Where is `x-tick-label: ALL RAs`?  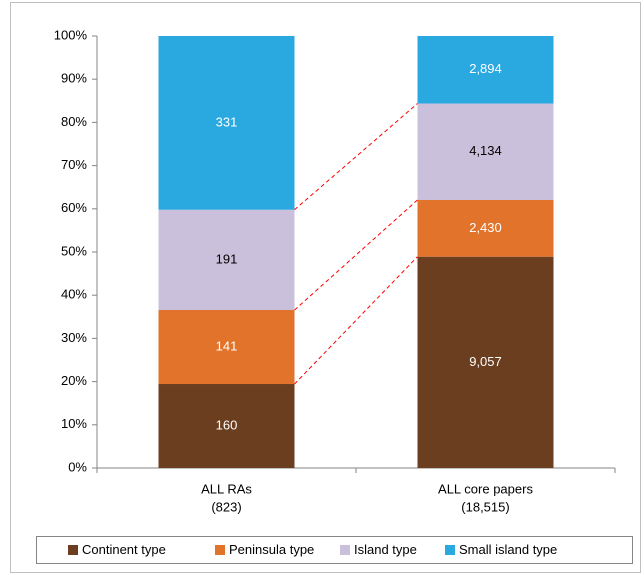
x-tick-label: ALL RAs is located at coordinates (226, 488).